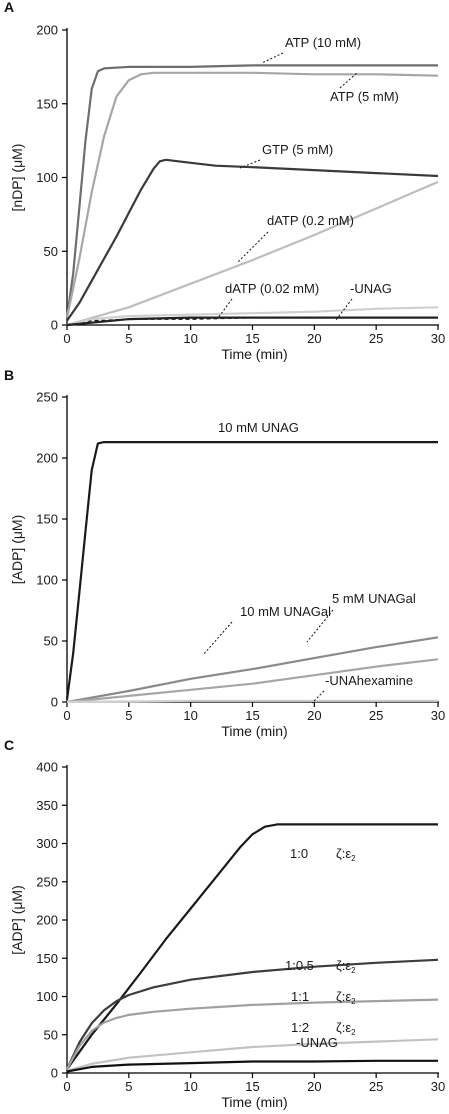 The height and width of the screenshot is (1114, 449). What do you see at coordinates (9, 745) in the screenshot?
I see `panel-letter: C` at bounding box center [9, 745].